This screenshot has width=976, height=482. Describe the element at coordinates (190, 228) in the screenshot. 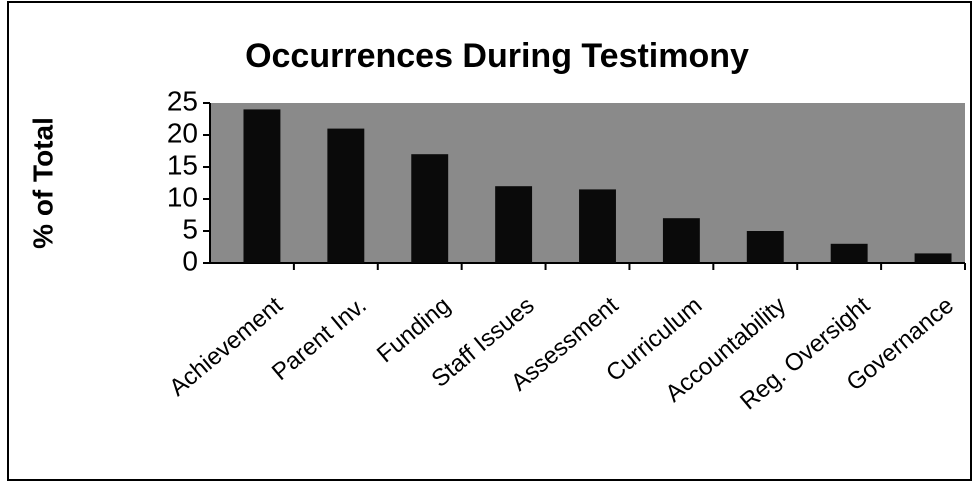

I see `y-tick-label: 5` at that location.